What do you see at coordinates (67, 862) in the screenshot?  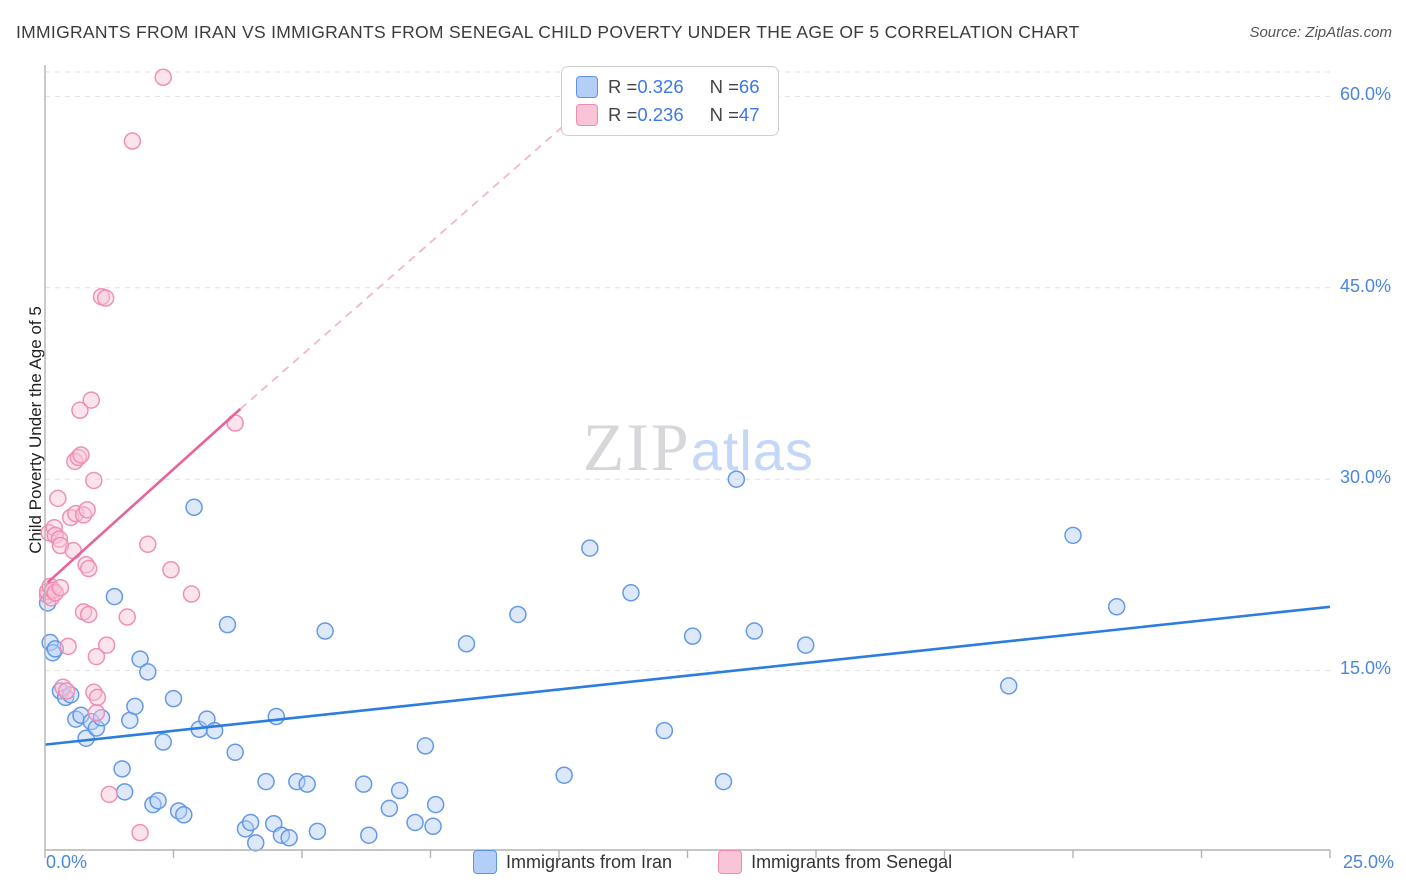 I see `x-tick-min: 0.0%` at bounding box center [67, 862].